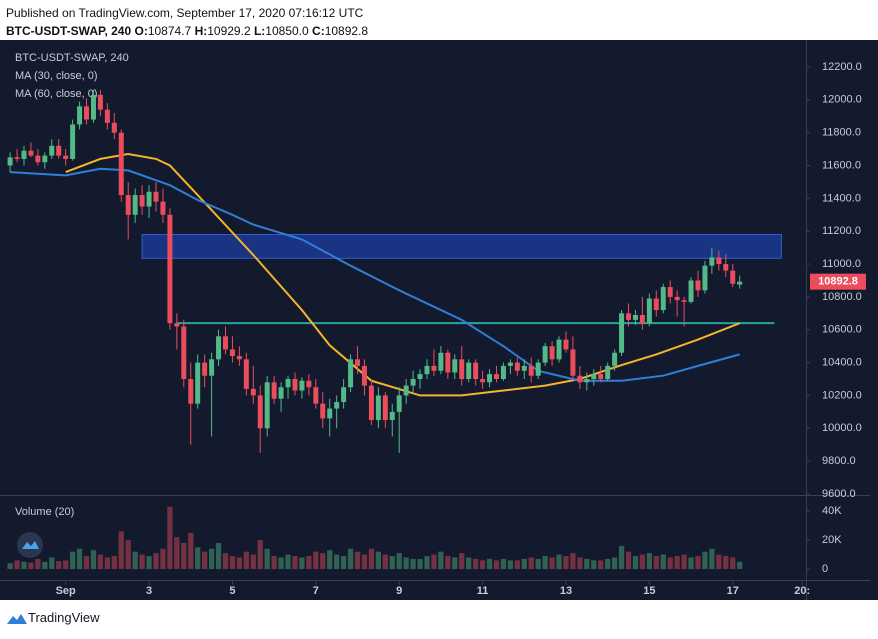 The width and height of the screenshot is (878, 639). What do you see at coordinates (842, 363) in the screenshot?
I see `y-tick-label: 10400.0` at bounding box center [842, 363].